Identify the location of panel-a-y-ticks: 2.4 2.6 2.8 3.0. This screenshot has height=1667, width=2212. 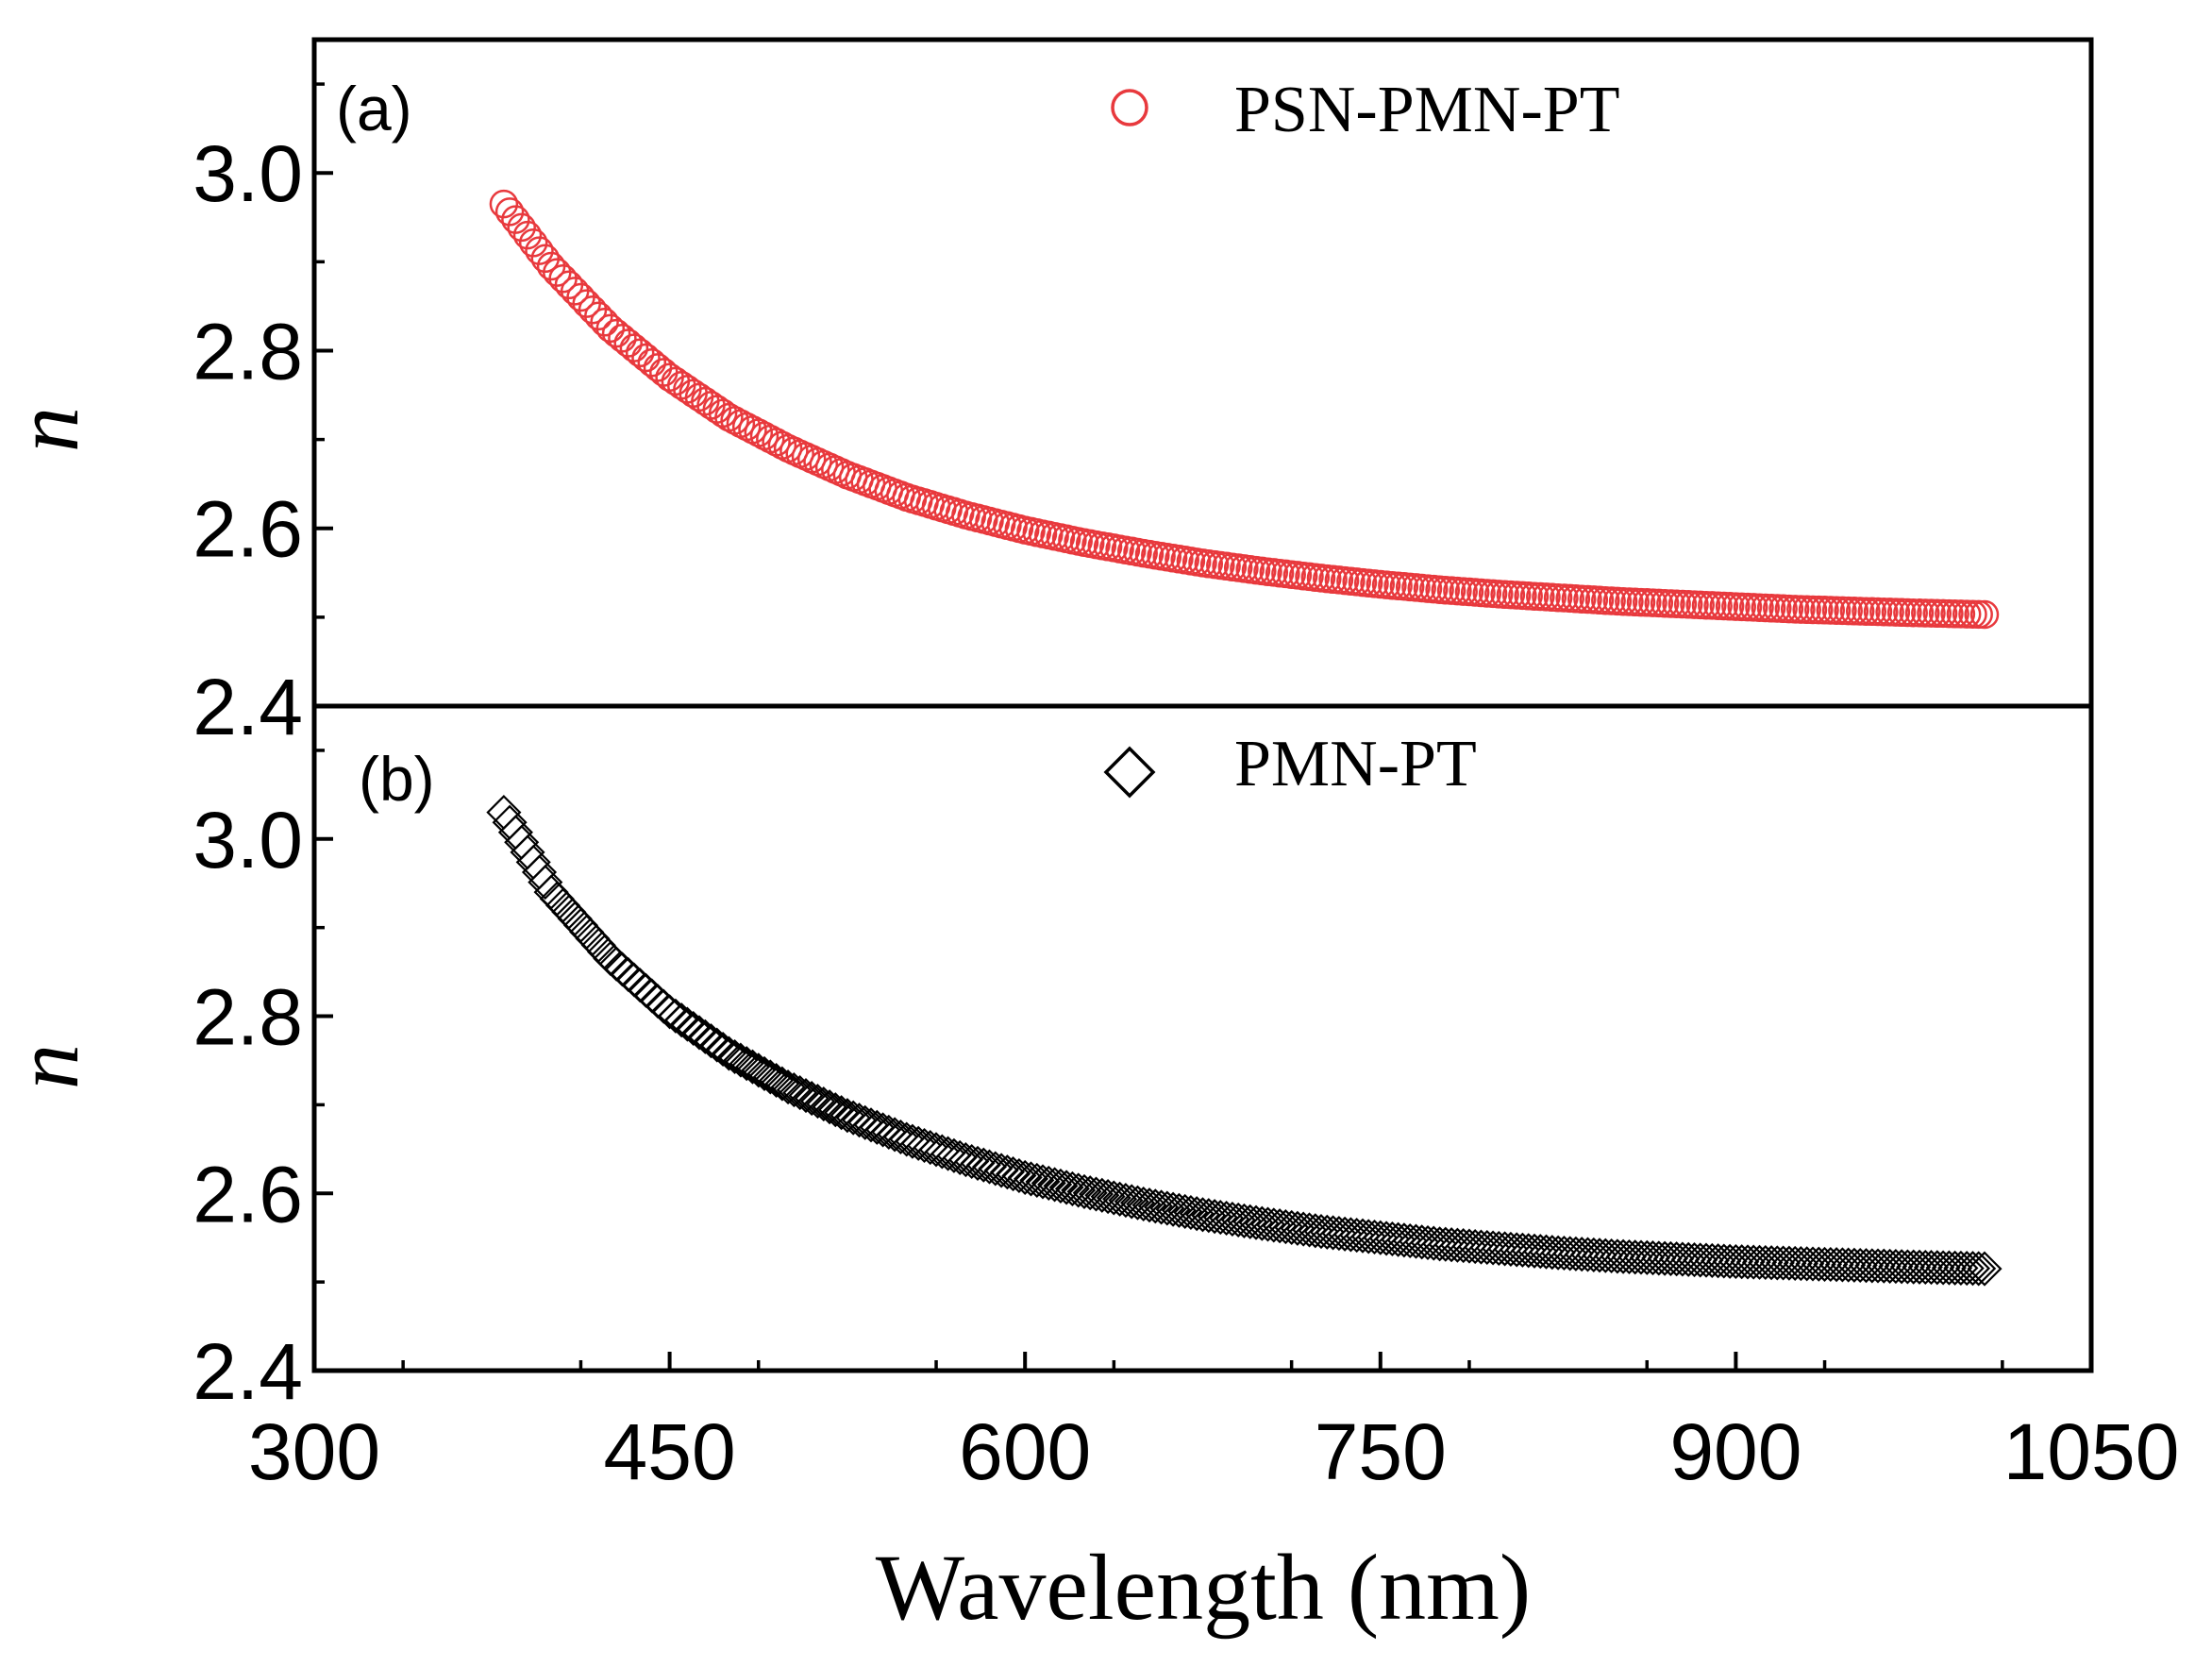
(263, 416).